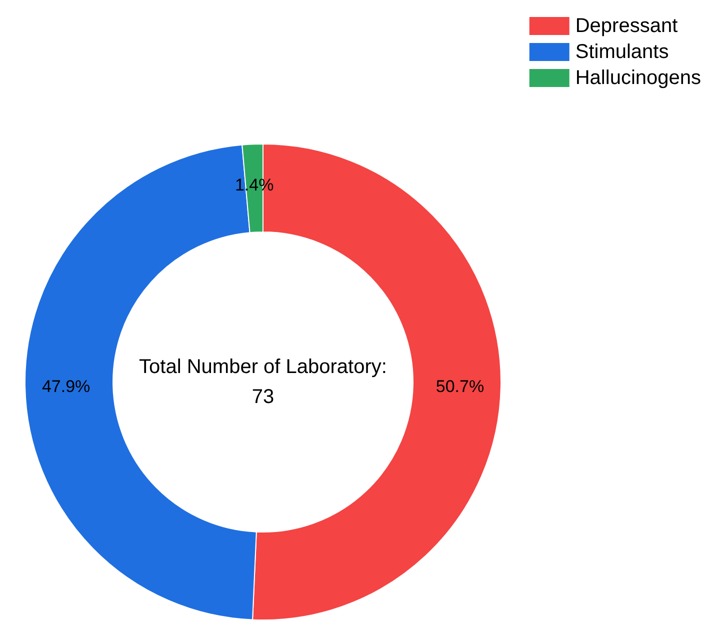 This screenshot has width=716, height=625. I want to click on legend-label: Depressant, so click(626, 26).